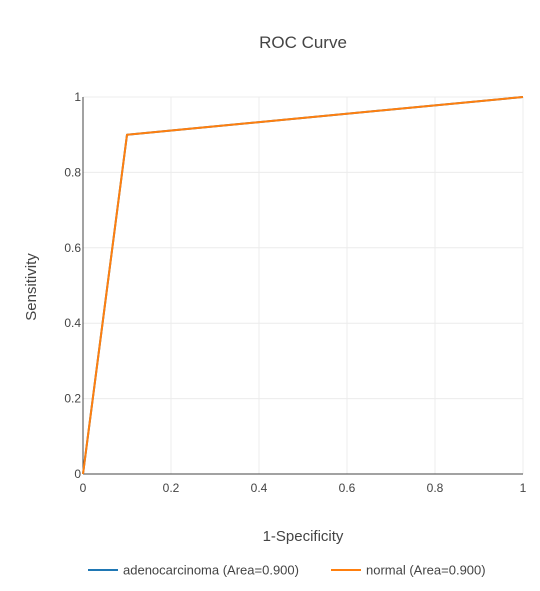  I want to click on y-tick-label: 0.6, so click(72, 248).